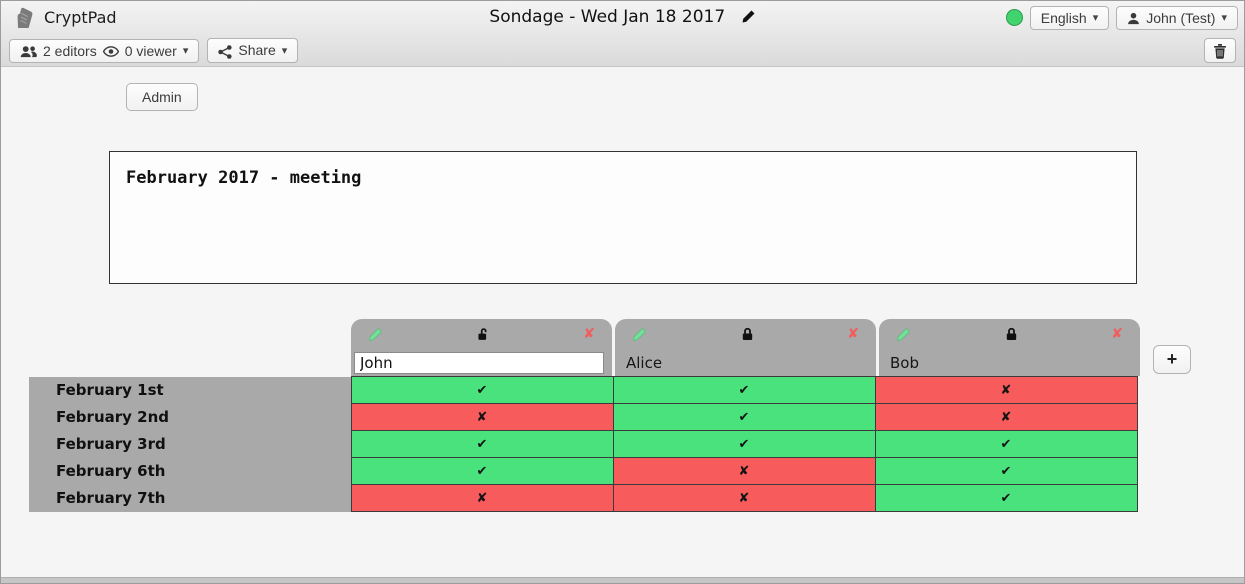 Image resolution: width=1245 pixels, height=584 pixels. Describe the element at coordinates (644, 362) in the screenshot. I see `column-name-label: Alice` at that location.